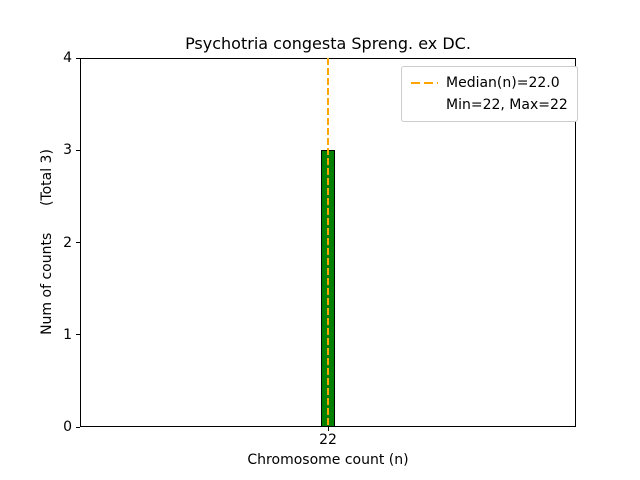 The image size is (640, 480). Describe the element at coordinates (328, 460) in the screenshot. I see `x-axis-label: Chromosome count (n)` at that location.